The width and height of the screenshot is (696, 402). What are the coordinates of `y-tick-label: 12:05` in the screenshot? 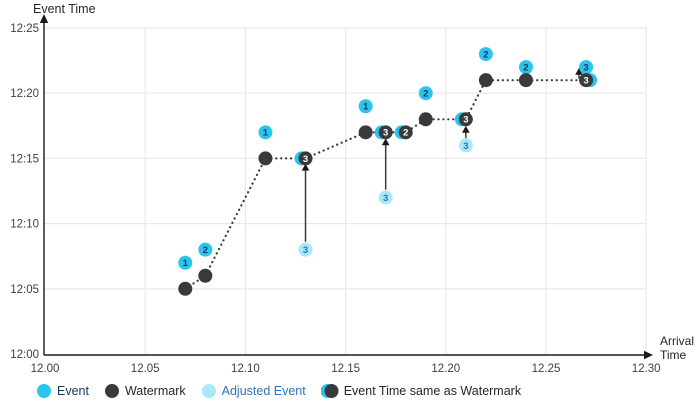 It's located at (24, 290).